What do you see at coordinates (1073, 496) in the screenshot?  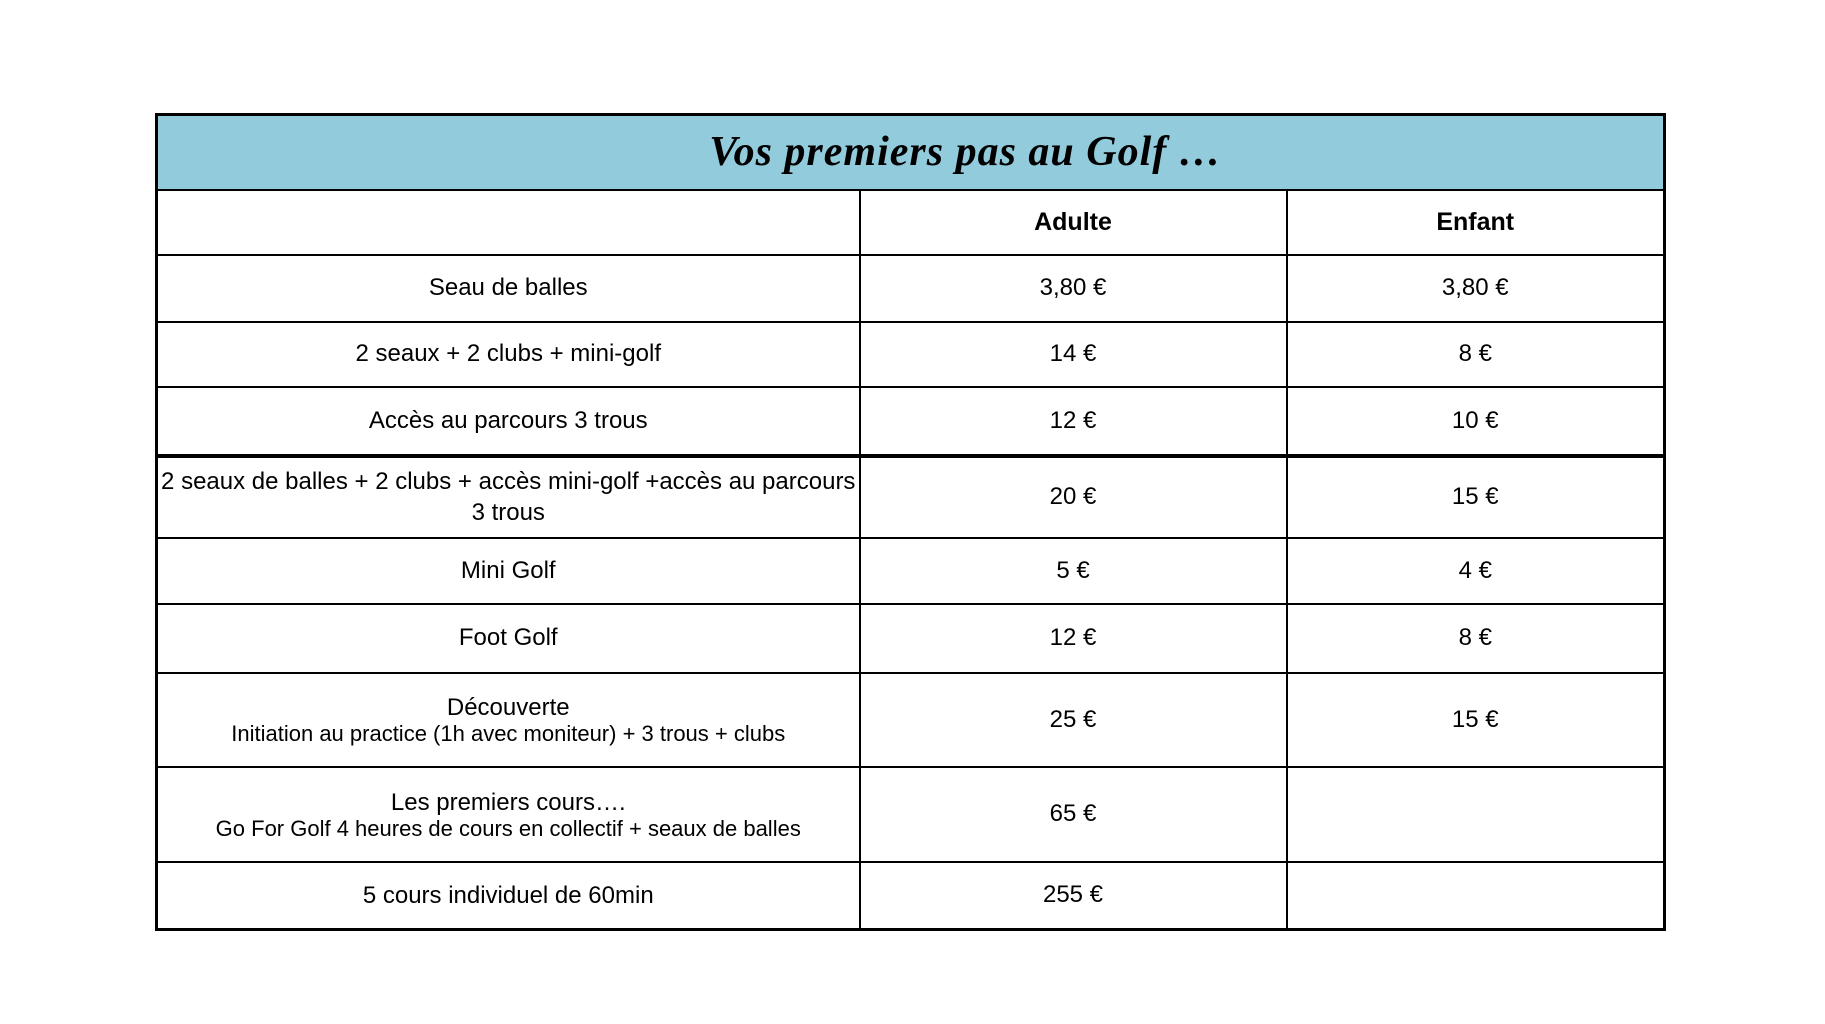 I see `price-adulte: 20 €` at bounding box center [1073, 496].